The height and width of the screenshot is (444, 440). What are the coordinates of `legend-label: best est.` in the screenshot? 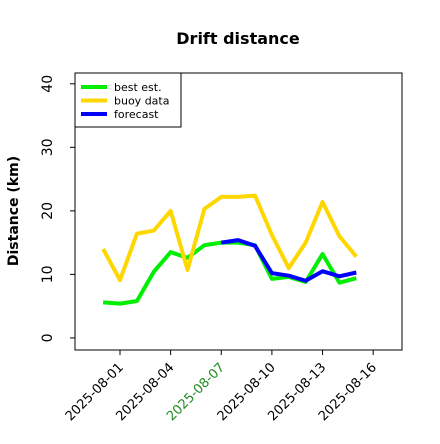 It's located at (138, 87).